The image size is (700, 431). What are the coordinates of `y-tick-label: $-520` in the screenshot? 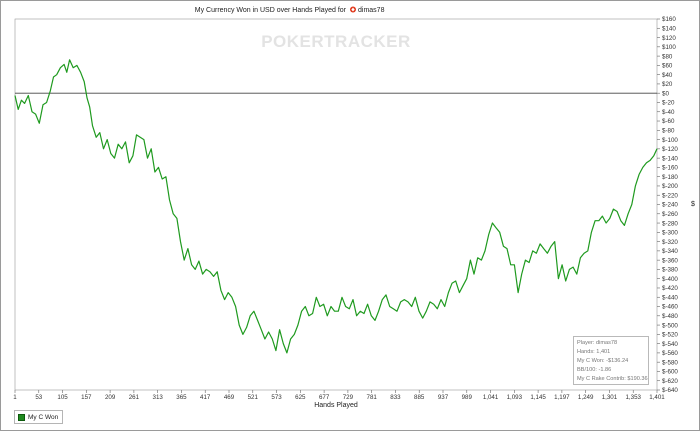 It's located at (670, 335).